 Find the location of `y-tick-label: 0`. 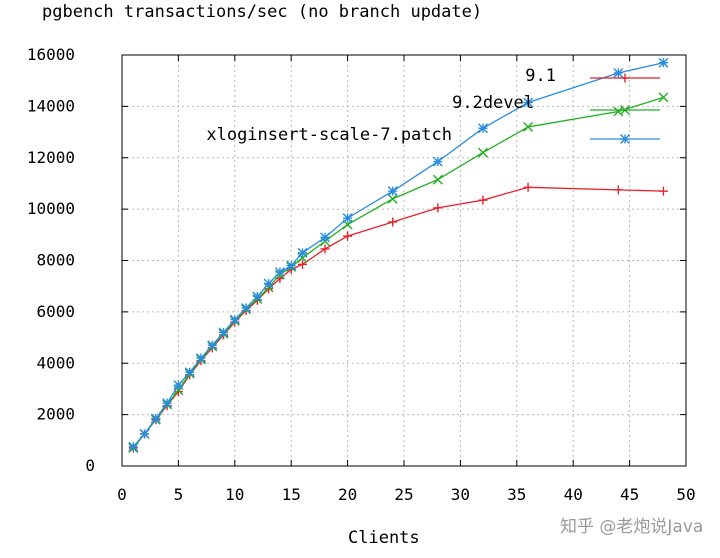

y-tick-label: 0 is located at coordinates (90, 465).